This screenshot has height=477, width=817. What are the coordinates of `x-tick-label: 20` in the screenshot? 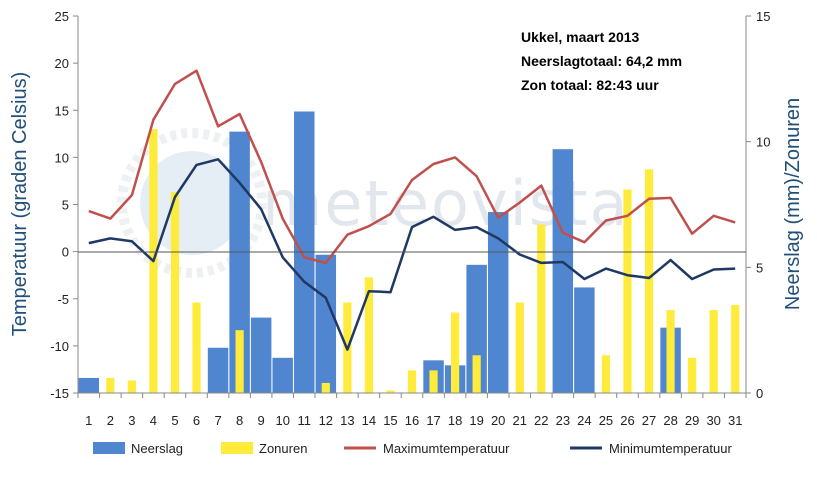 It's located at (498, 420).